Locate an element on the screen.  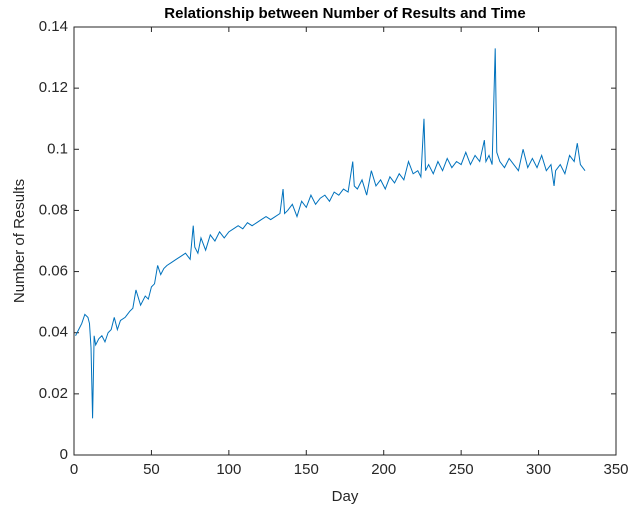
x-tick-label: 0 is located at coordinates (74, 469).